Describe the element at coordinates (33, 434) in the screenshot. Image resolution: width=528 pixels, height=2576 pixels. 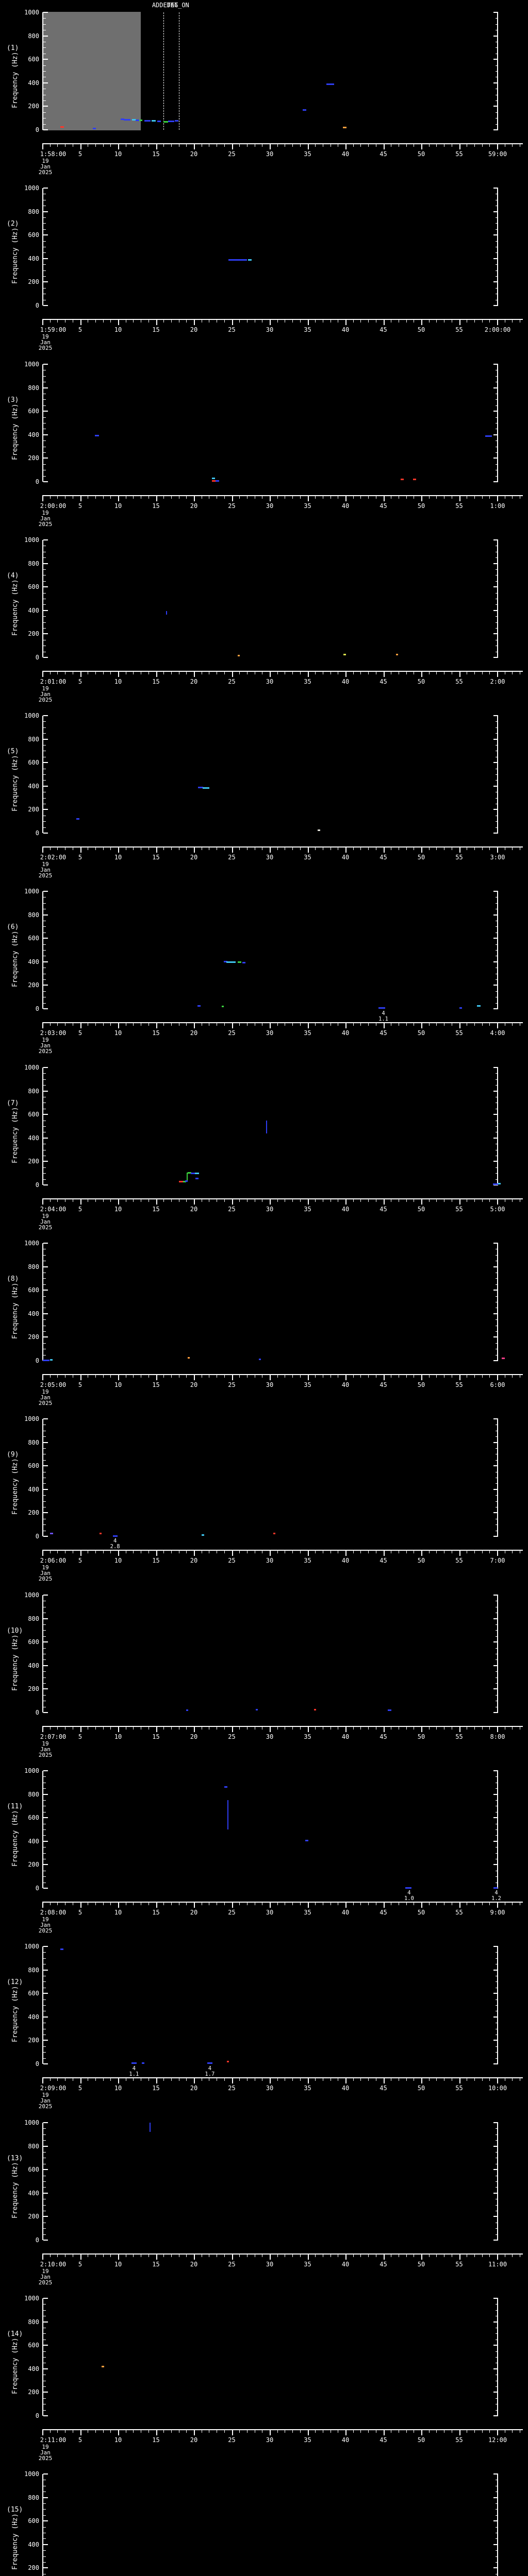
I see `y-tick-label: 400` at that location.